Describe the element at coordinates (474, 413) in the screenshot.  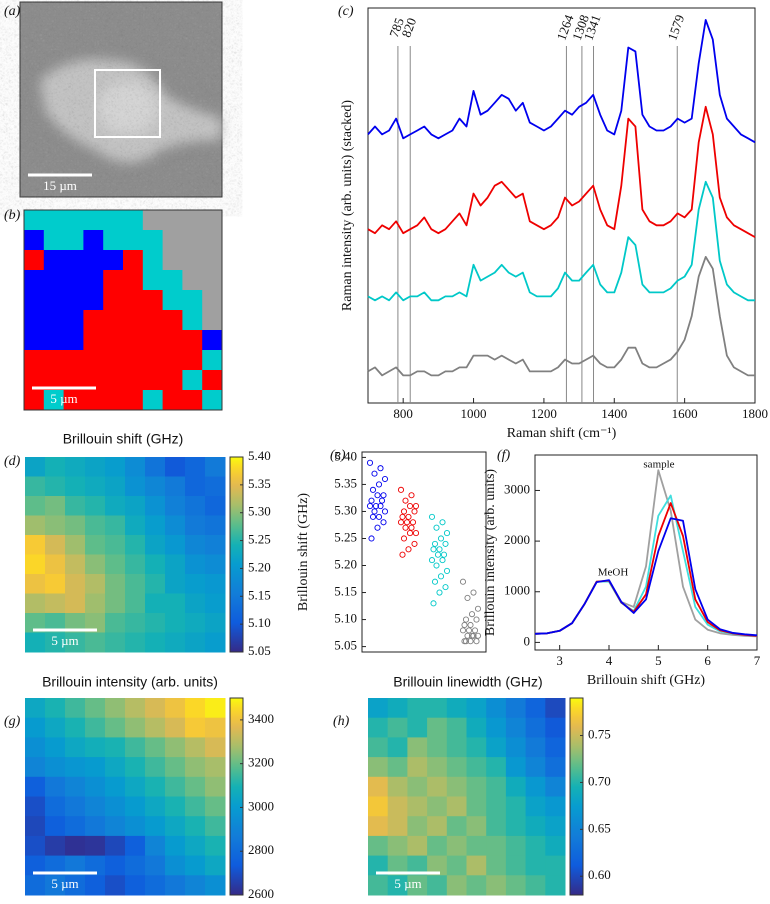
I see `x-tick-label: 1000` at that location.